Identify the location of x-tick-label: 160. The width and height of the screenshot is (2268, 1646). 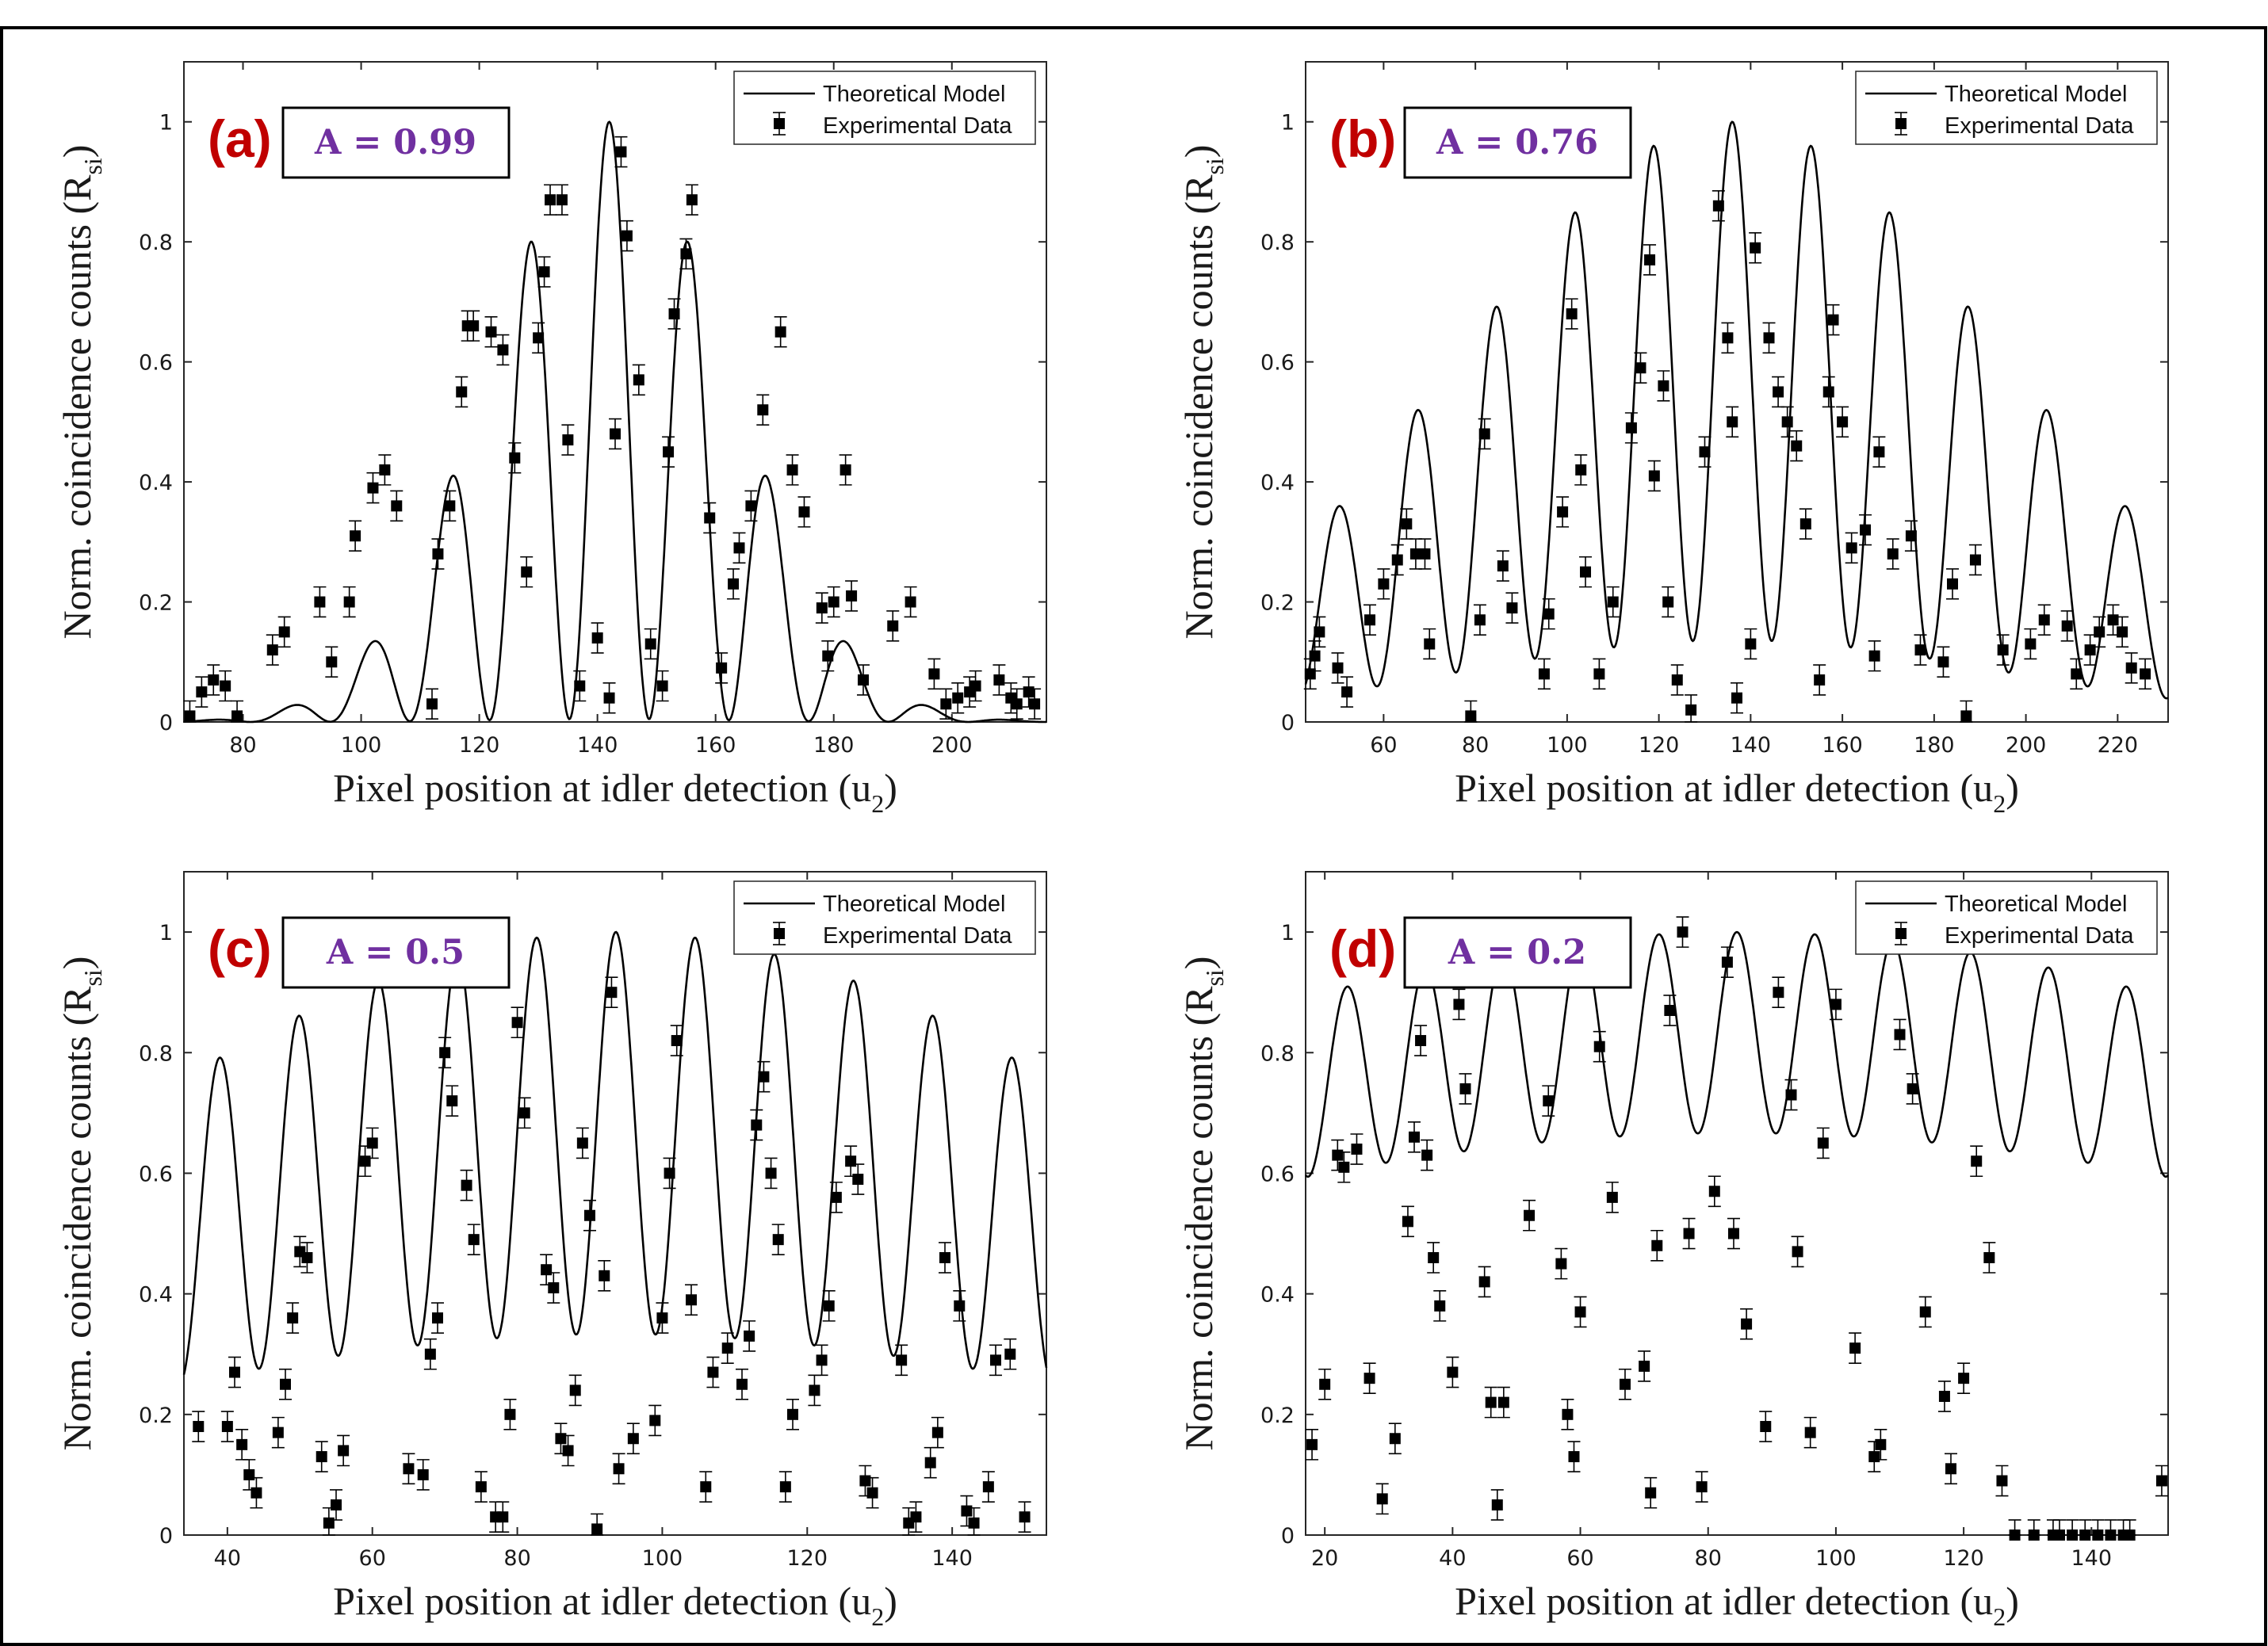
(1843, 745).